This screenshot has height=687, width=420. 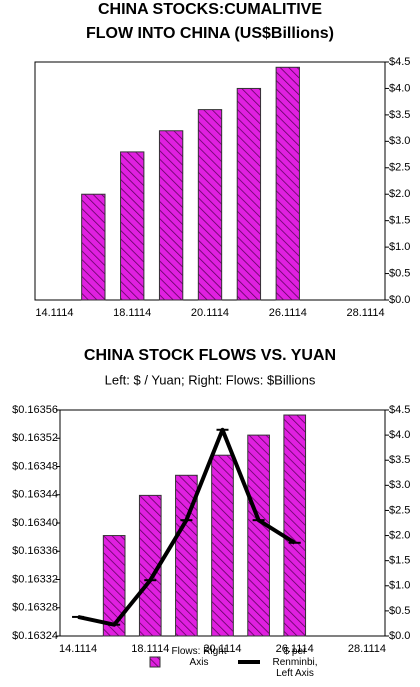 I want to click on y-tick-label: $0.16348, so click(x=35, y=466).